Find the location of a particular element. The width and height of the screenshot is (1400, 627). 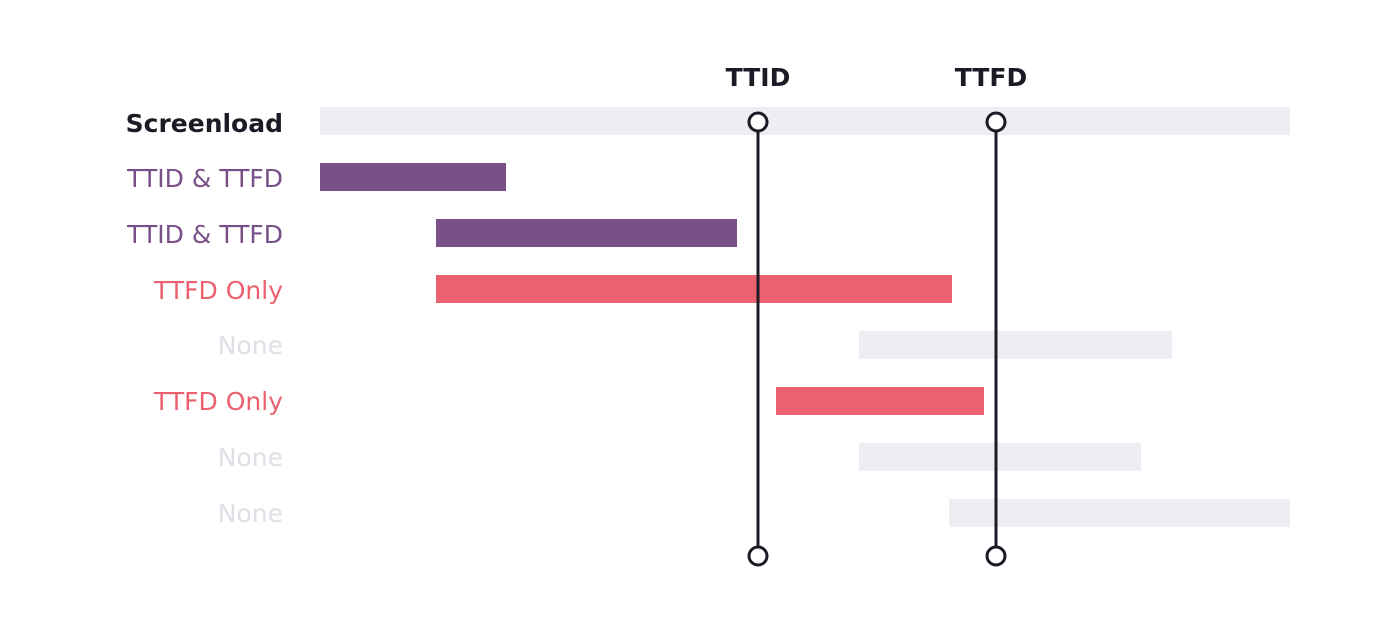

screenload-bar is located at coordinates (805, 121).